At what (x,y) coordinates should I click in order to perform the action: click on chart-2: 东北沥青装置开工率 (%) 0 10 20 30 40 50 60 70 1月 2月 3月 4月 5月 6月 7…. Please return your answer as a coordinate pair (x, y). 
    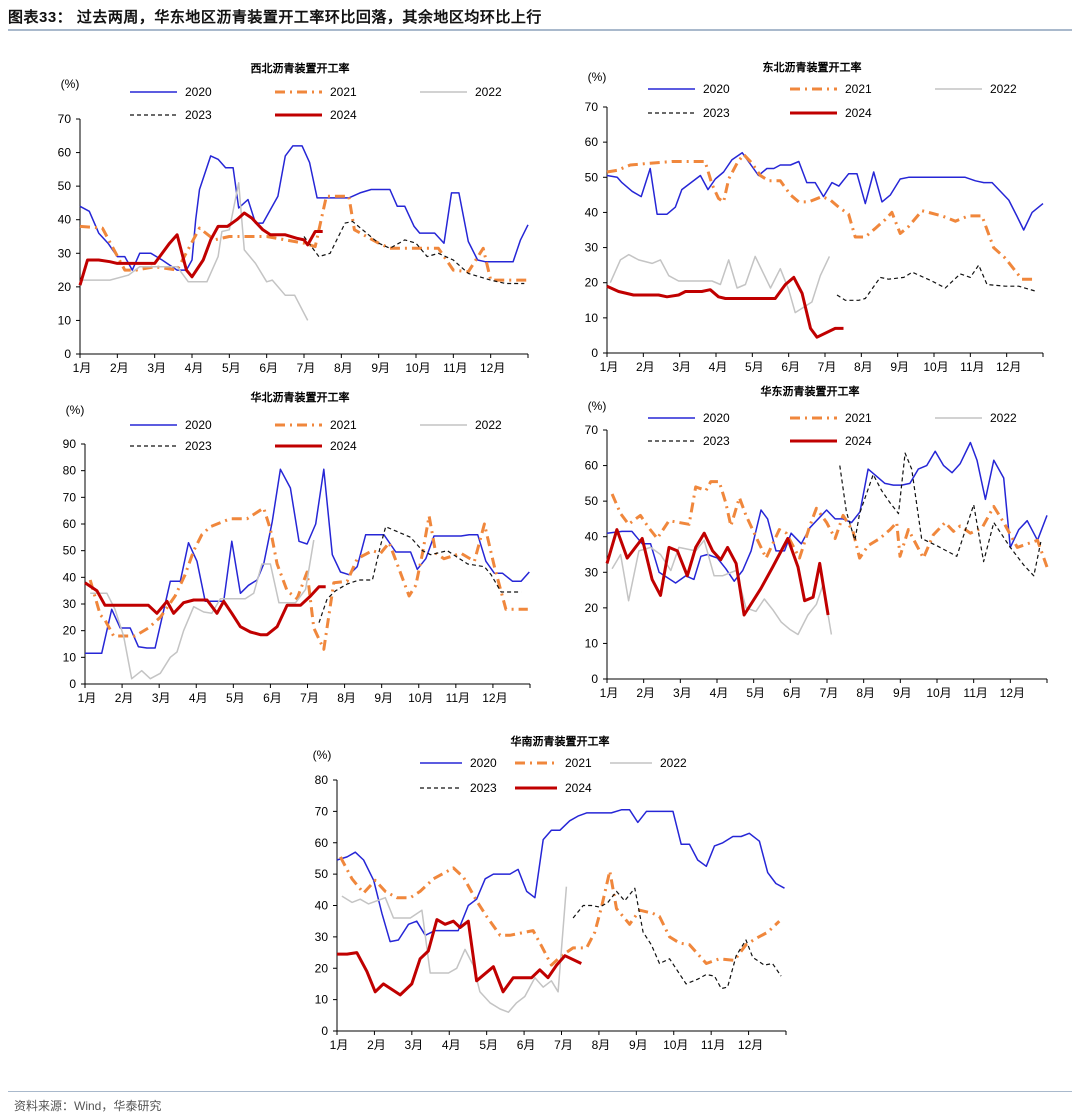
    Looking at the image, I should click on (814, 217).